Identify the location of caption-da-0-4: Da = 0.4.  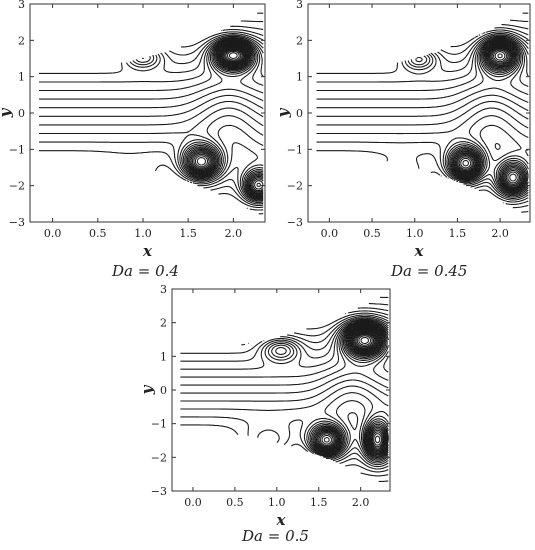
(145, 271).